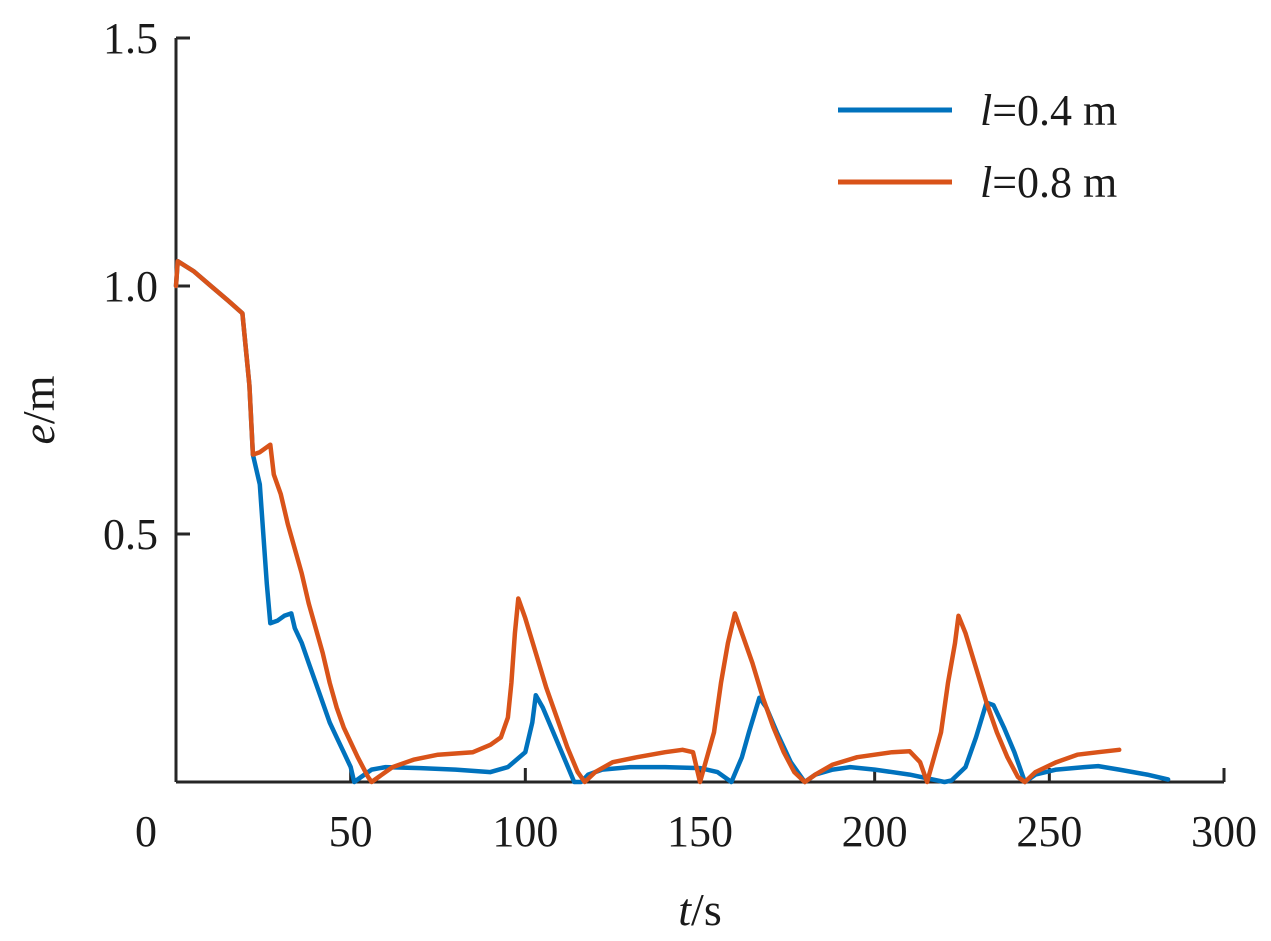 Image resolution: width=1271 pixels, height=941 pixels. Describe the element at coordinates (700, 831) in the screenshot. I see `x-tick-label: 150` at that location.